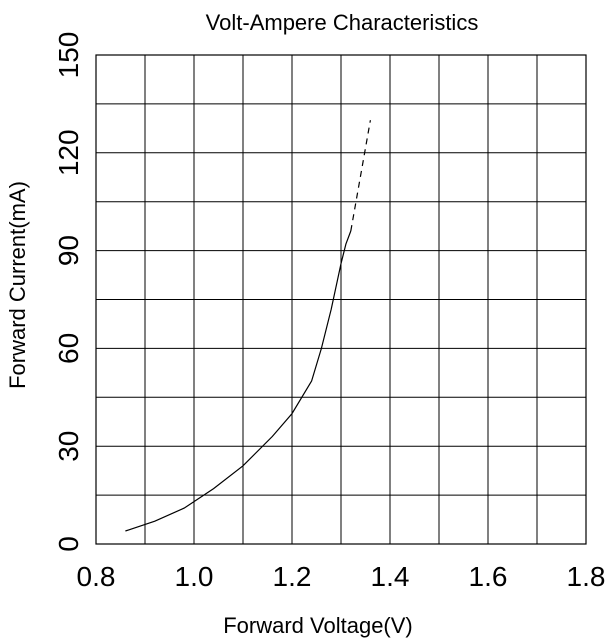  What do you see at coordinates (586, 576) in the screenshot?
I see `x-tick-label: 1.8` at bounding box center [586, 576].